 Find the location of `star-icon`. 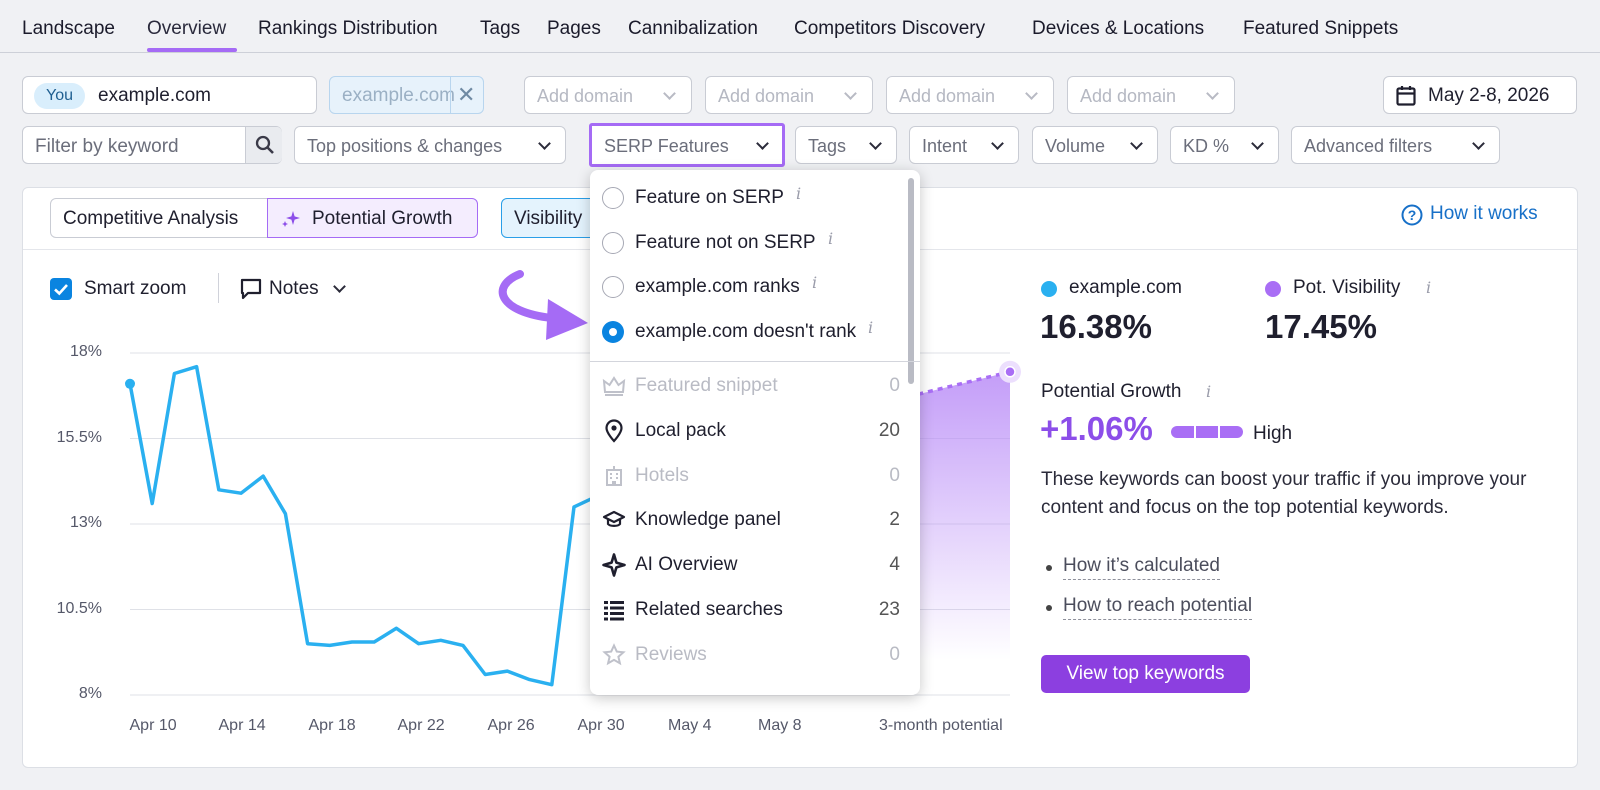

star-icon is located at coordinates (614, 654).